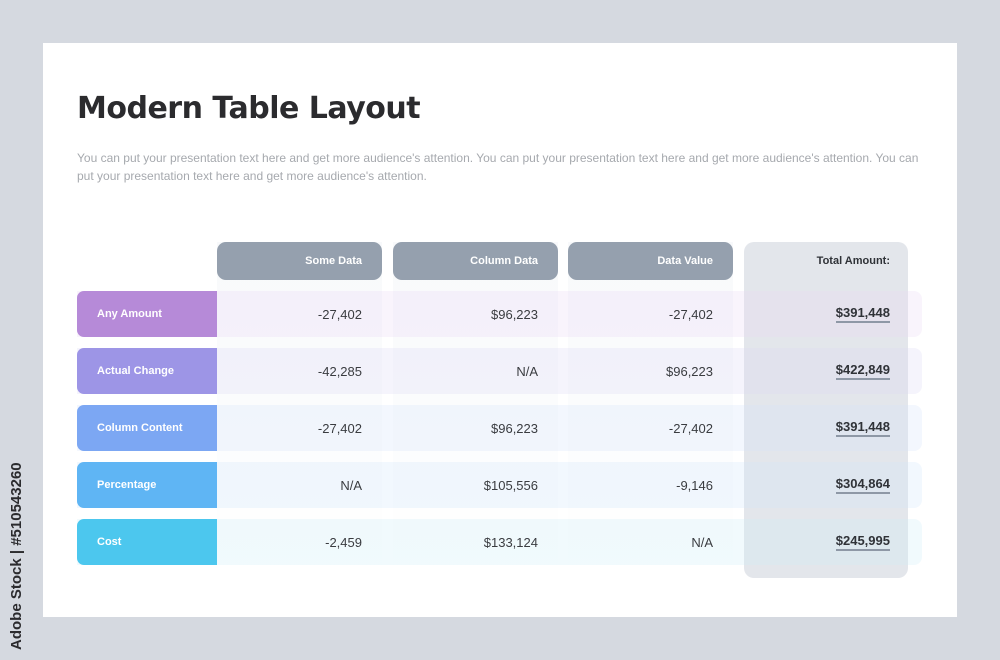  Describe the element at coordinates (147, 314) in the screenshot. I see `row-label: Any Amount` at that location.